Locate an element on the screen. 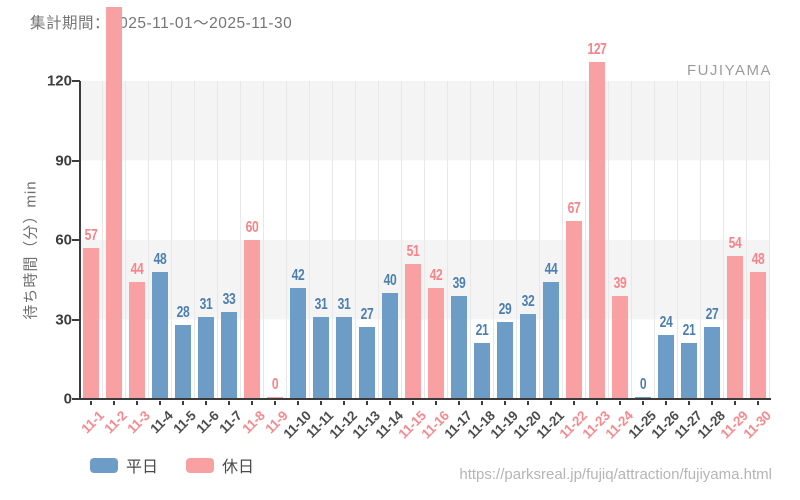  day-slot-11-9: 0 11-9 is located at coordinates (276, 258).